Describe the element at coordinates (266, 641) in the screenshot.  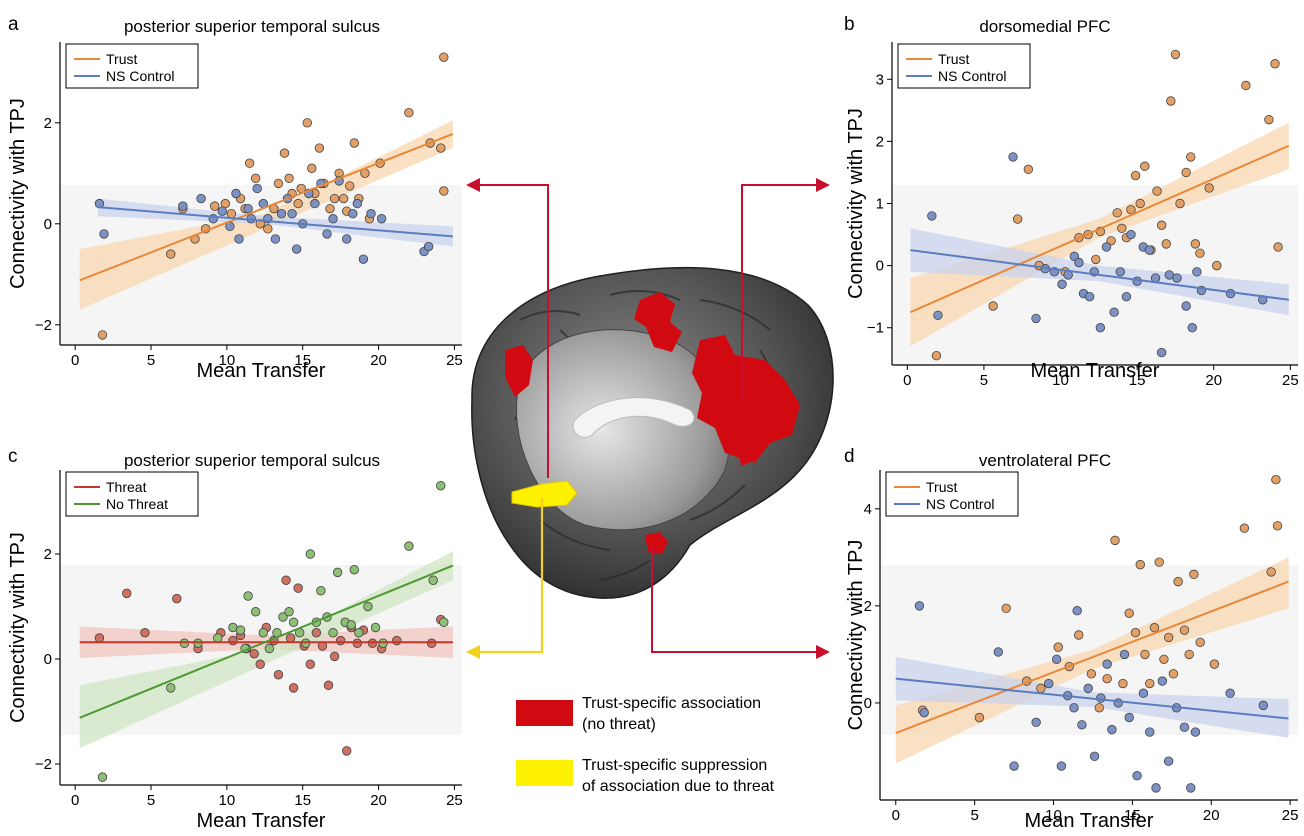
I see `fit-line-nothreat` at that location.